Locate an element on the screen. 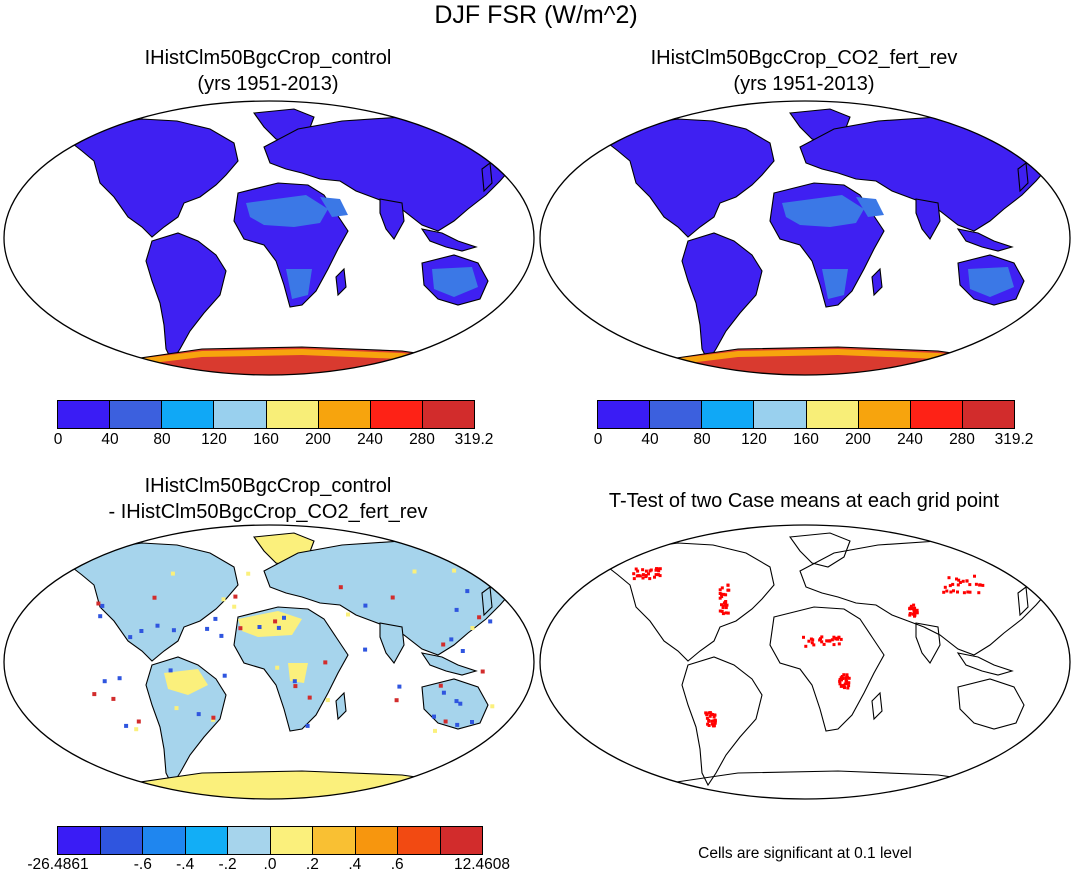 The width and height of the screenshot is (1072, 877). landmass-namerica is located at coordinates (150, 602).